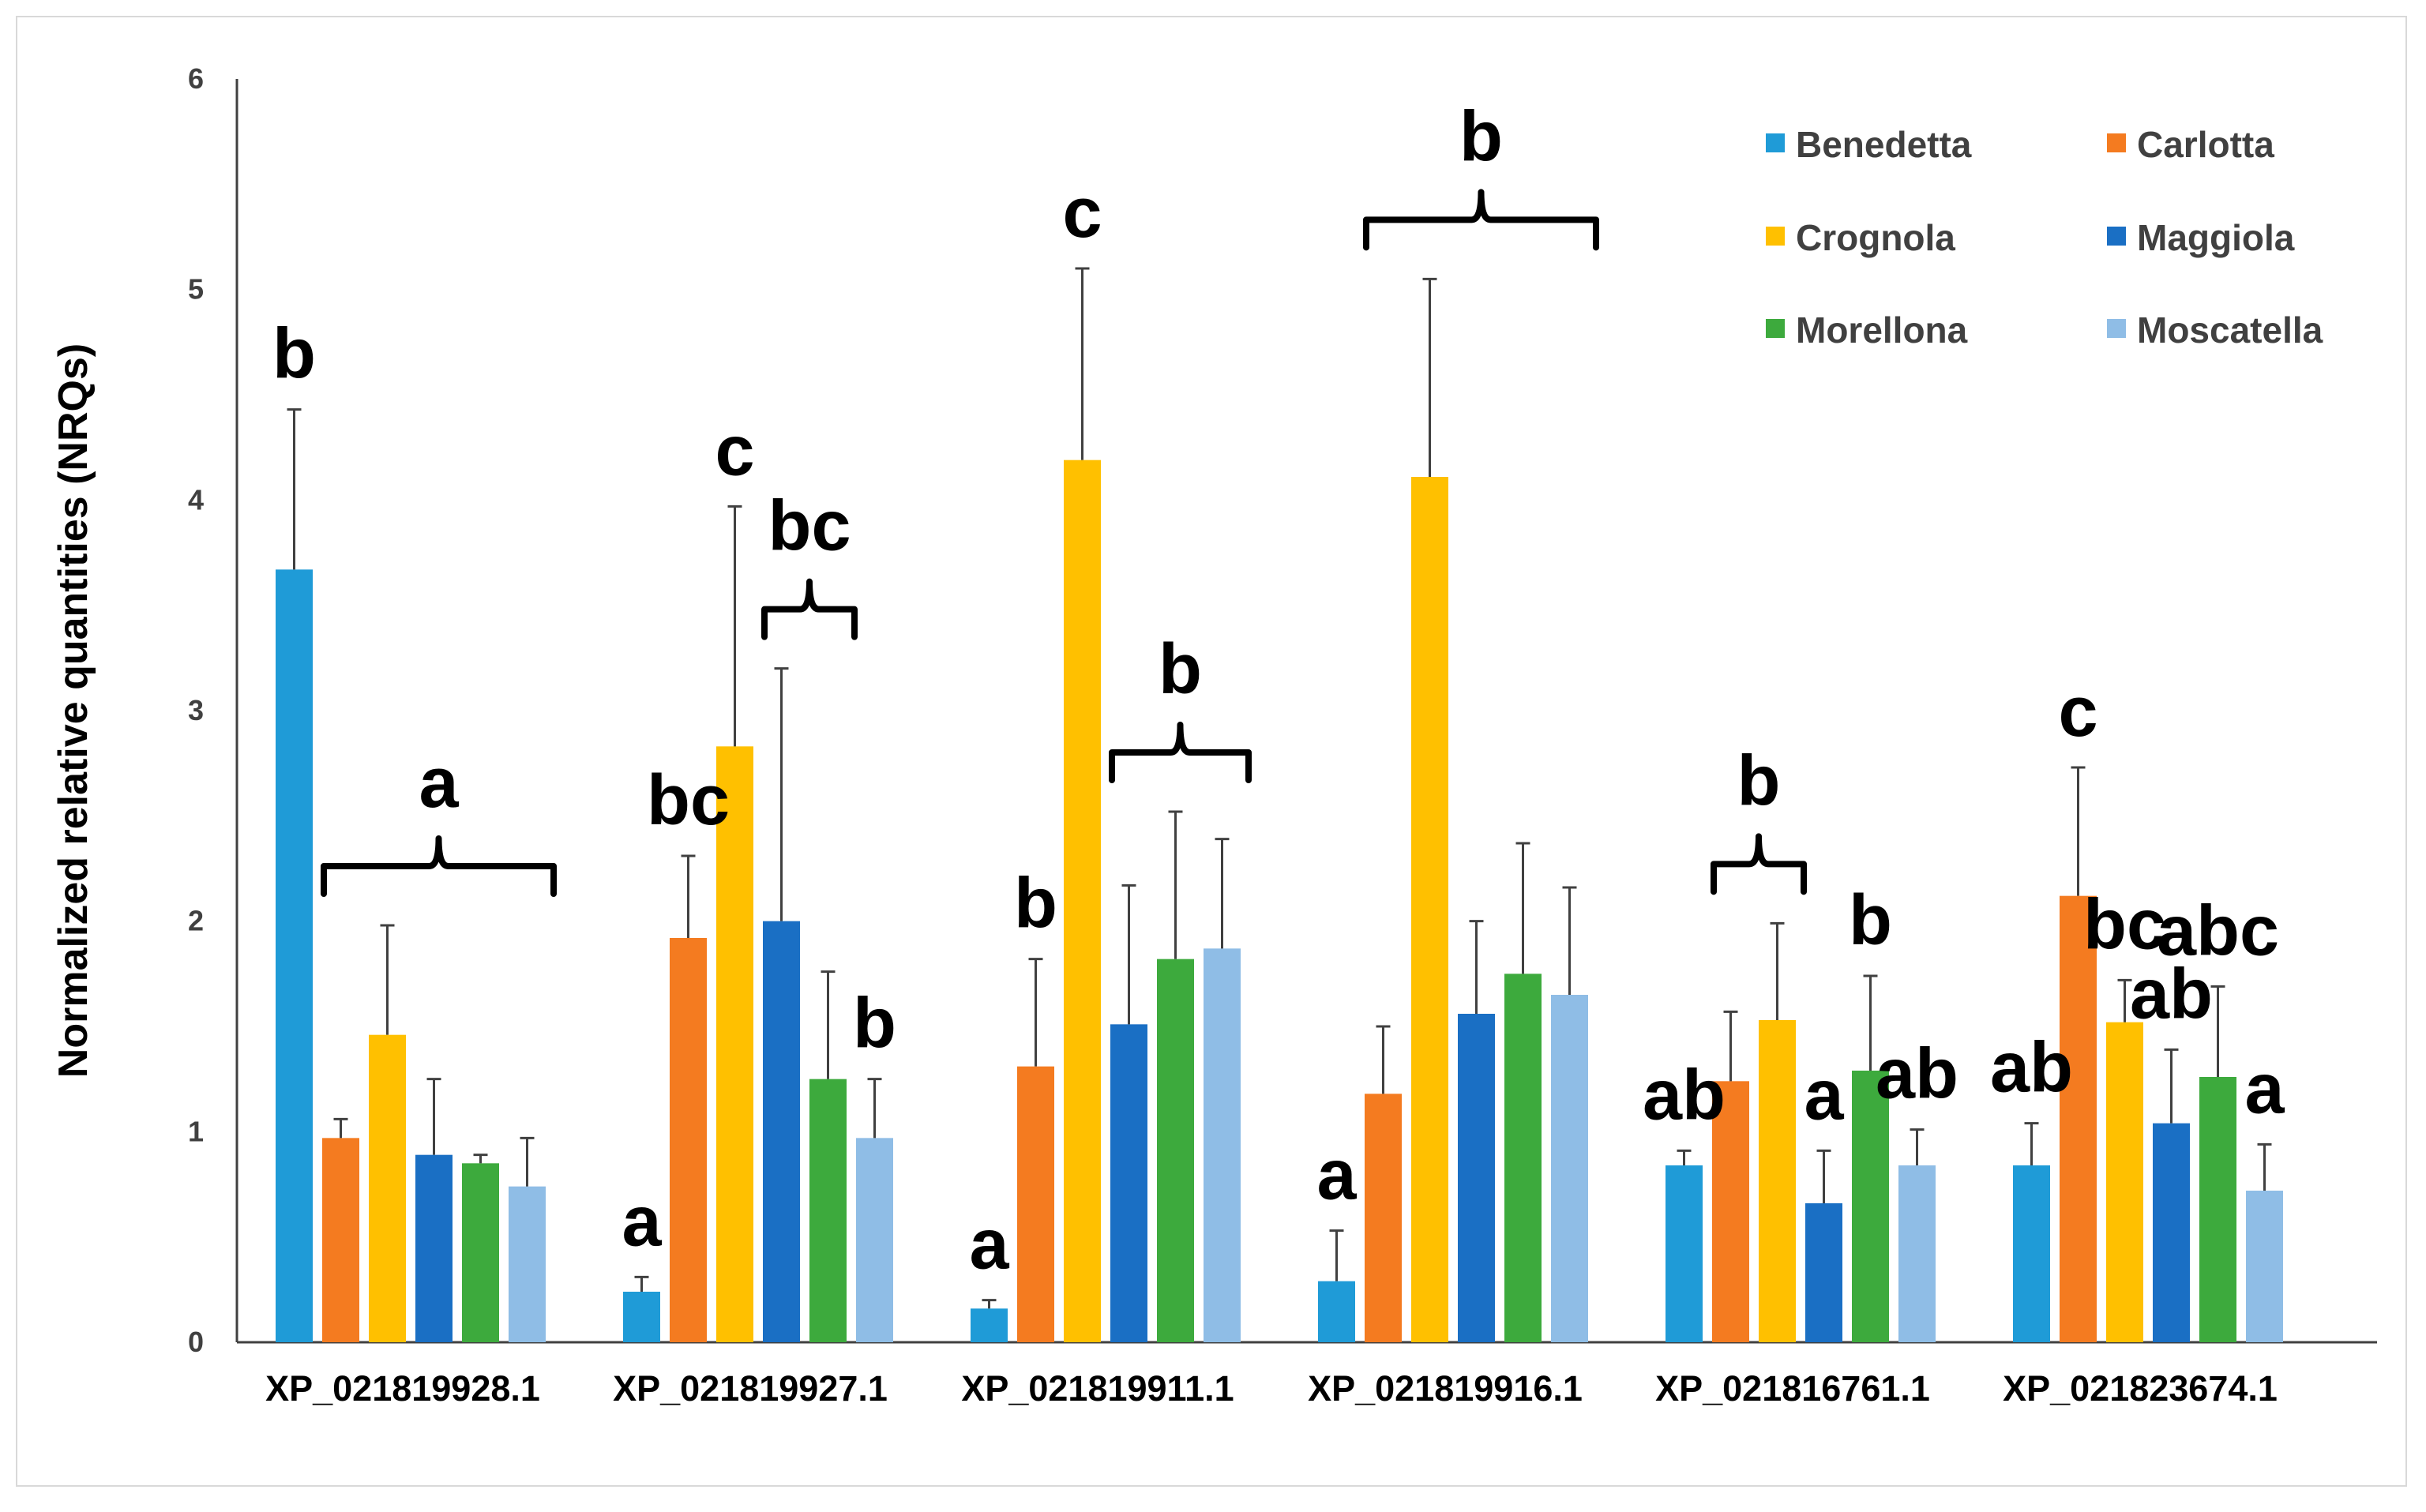 This screenshot has width=2426, height=1512. What do you see at coordinates (196, 1131) in the screenshot?
I see `y-tick-label: 1` at bounding box center [196, 1131].